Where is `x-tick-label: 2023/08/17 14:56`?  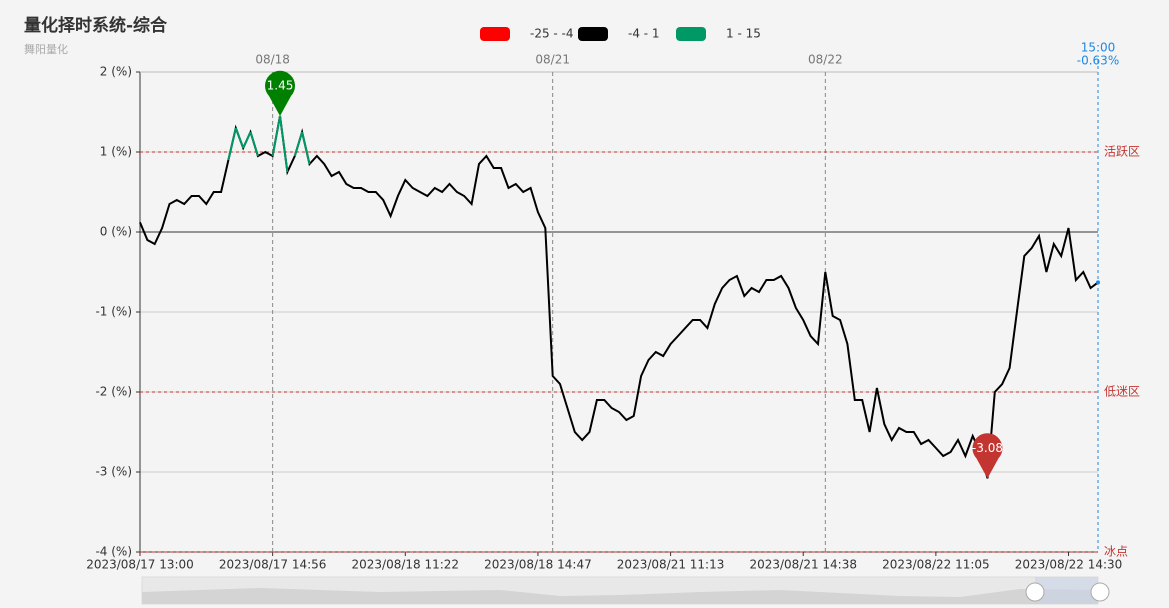 x-tick-label: 2023/08/17 14:56 is located at coordinates (273, 565).